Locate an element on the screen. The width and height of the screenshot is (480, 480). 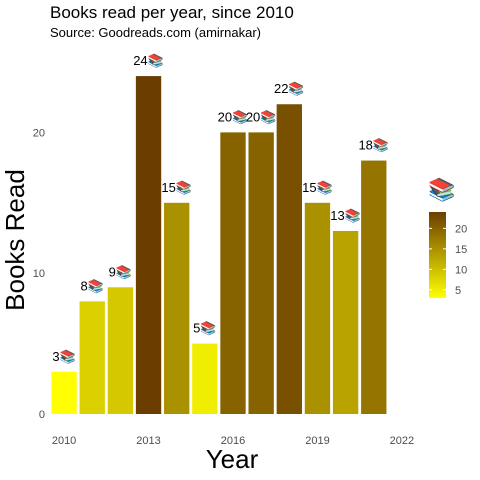
bar-label: 18📚 is located at coordinates (373, 145).